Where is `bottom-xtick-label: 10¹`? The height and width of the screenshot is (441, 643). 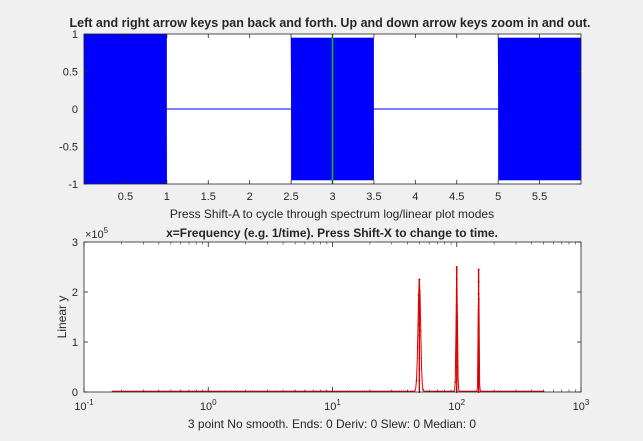 bottom-xtick-label: 10¹ is located at coordinates (332, 405).